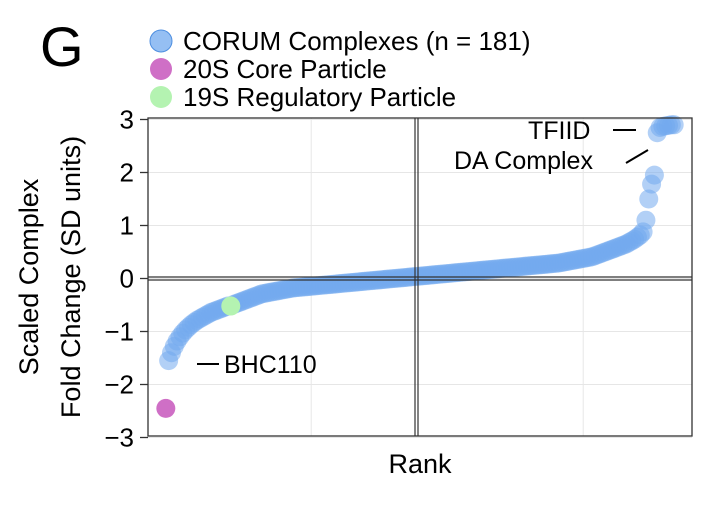 The height and width of the screenshot is (506, 726). What do you see at coordinates (523, 161) in the screenshot?
I see `annotation-da-complex: DA Complex` at bounding box center [523, 161].